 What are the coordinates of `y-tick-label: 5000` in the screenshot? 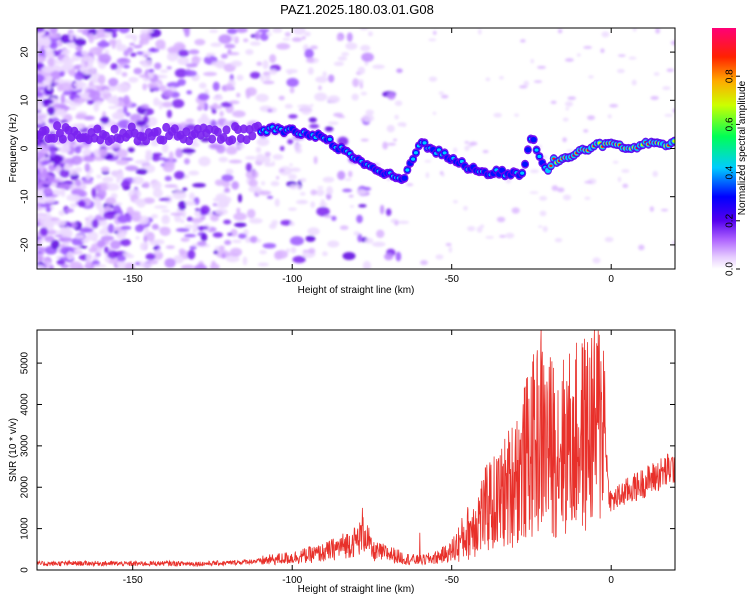 It's located at (25, 363).